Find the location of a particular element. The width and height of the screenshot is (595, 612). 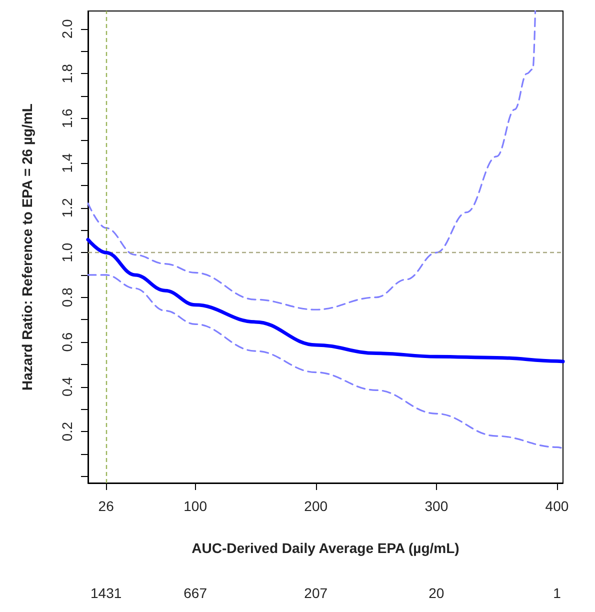

y-tick-label: 1.8 is located at coordinates (67, 74).